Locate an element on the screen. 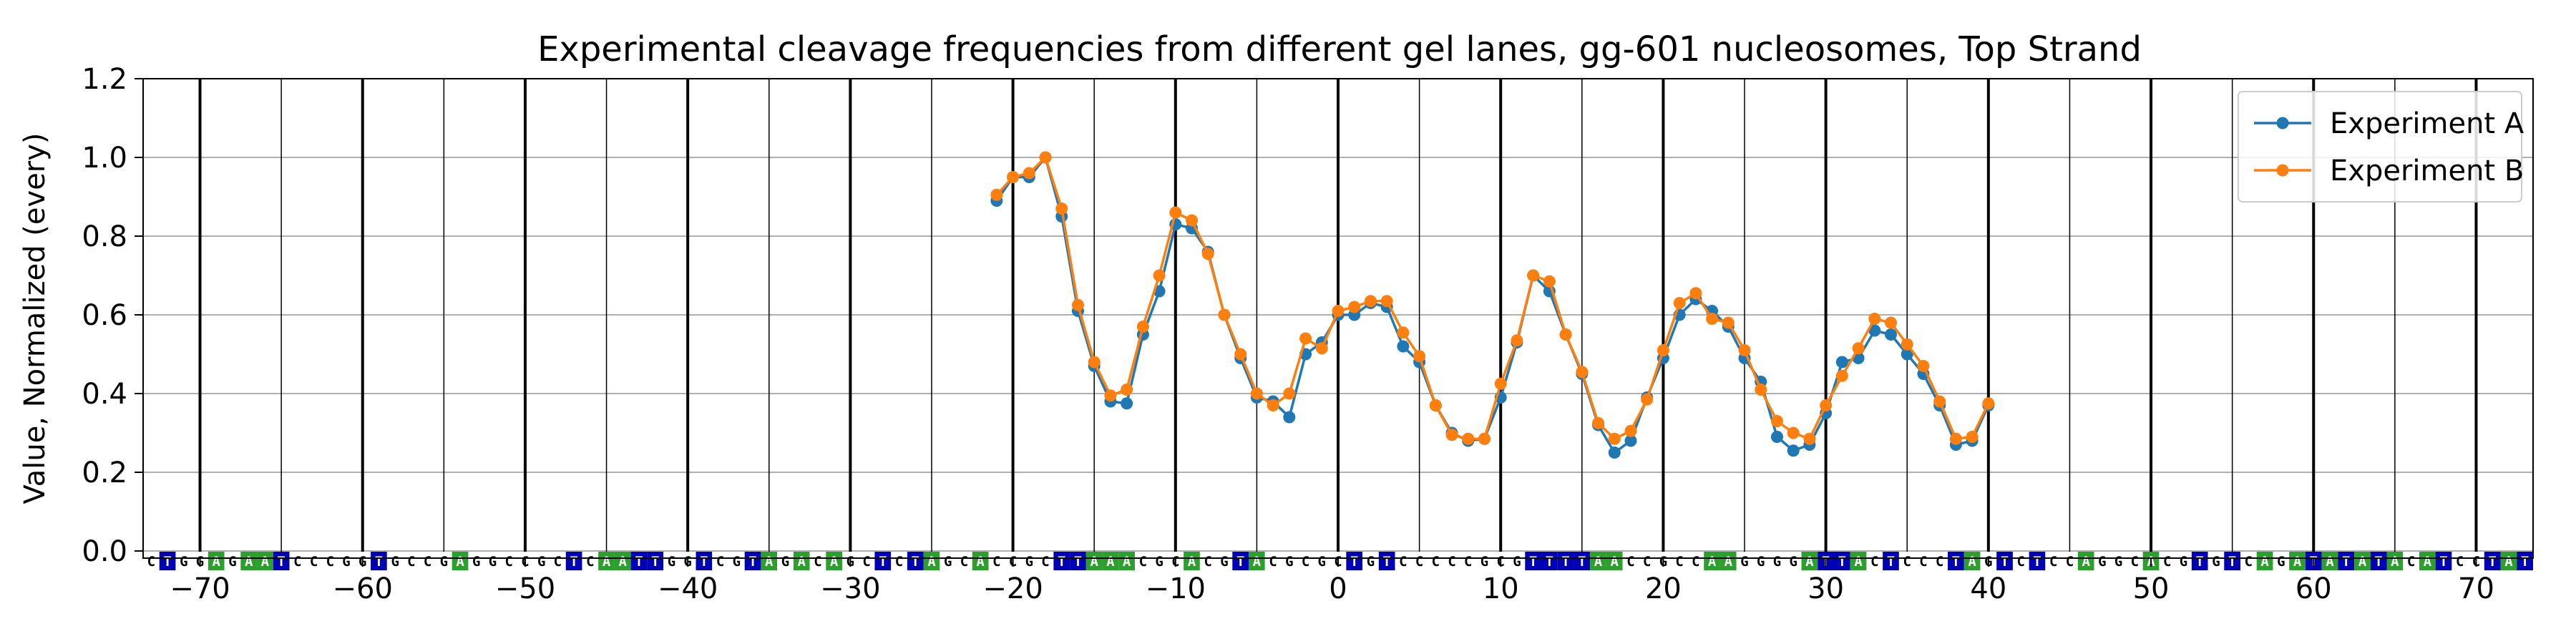 The width and height of the screenshot is (2576, 644). y-tick-label: 1.0 is located at coordinates (104, 158).